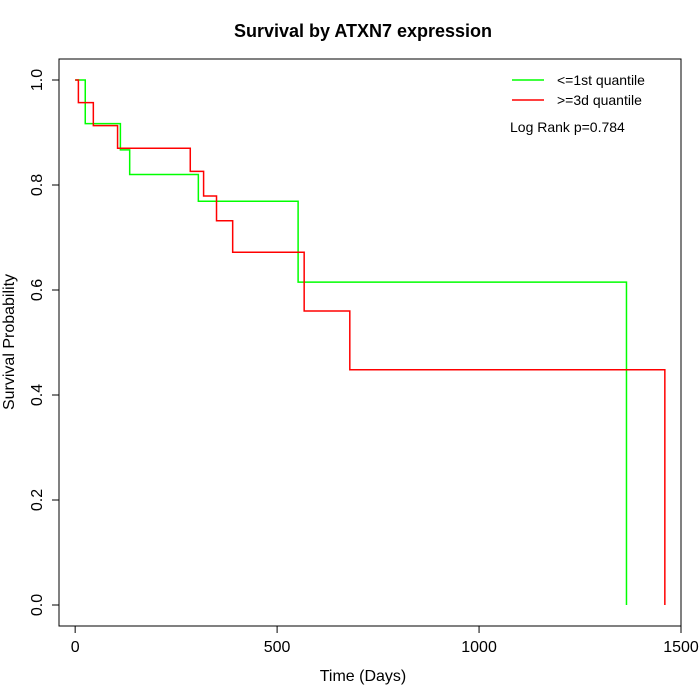  What do you see at coordinates (578, 90) in the screenshot?
I see `legend: <=1st quantile >=3d quantile` at bounding box center [578, 90].